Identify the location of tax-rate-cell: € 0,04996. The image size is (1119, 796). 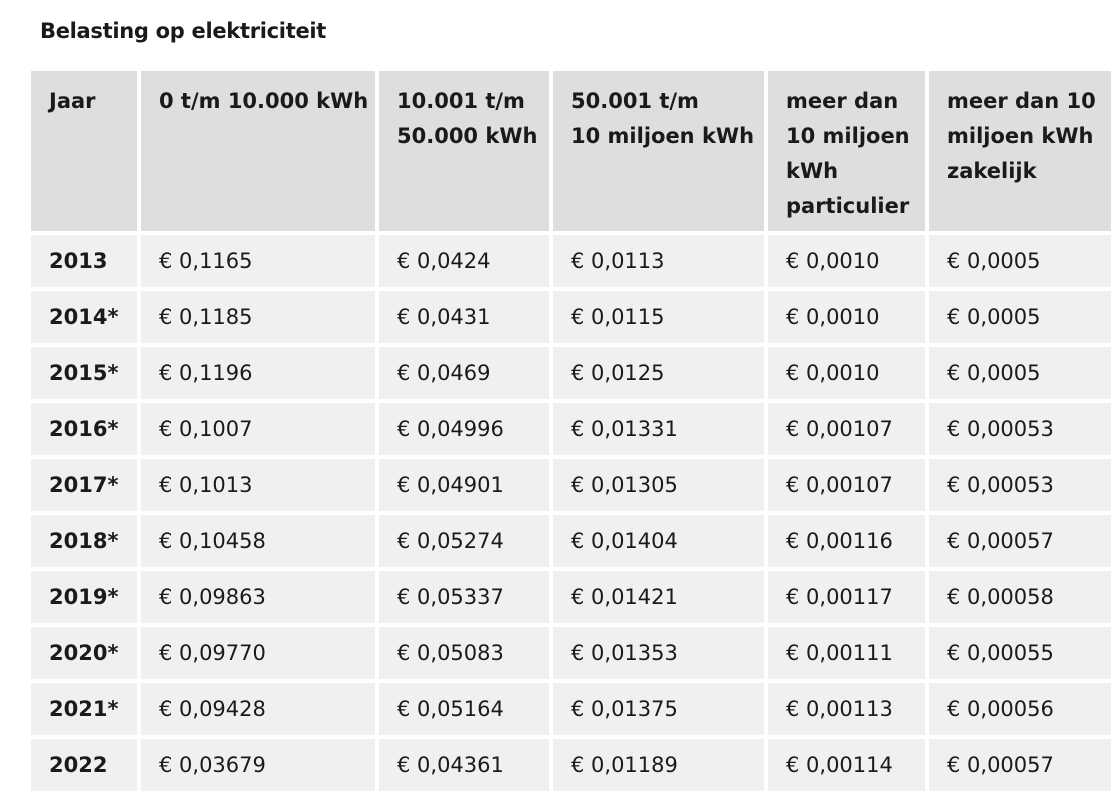
(464, 429).